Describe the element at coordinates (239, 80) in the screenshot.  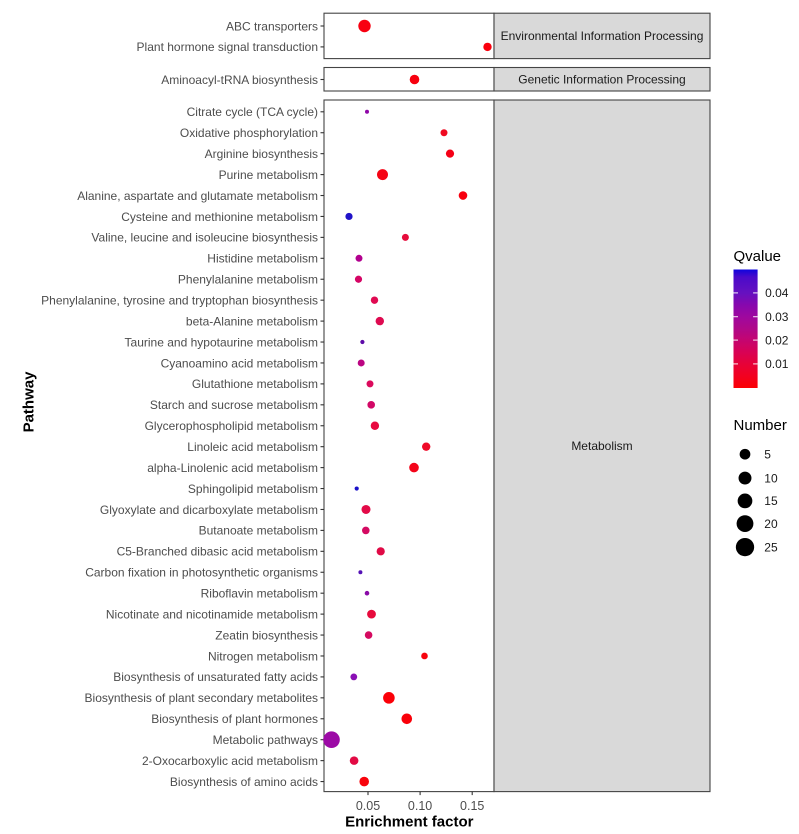
I see `svg-text: Aminoacyl-tRNA biosynthesis` at that location.